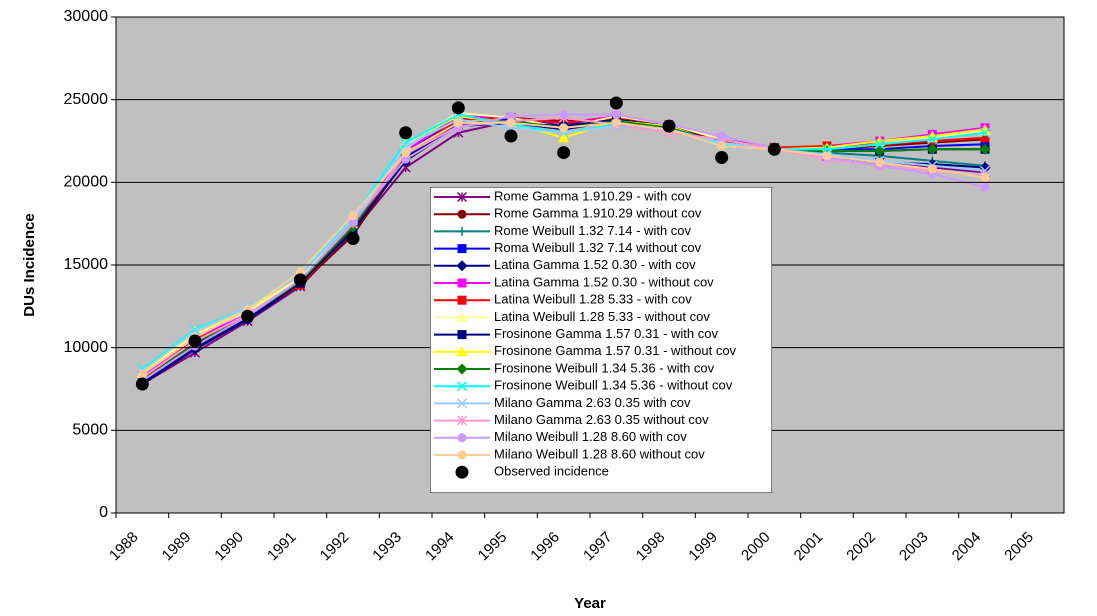  What do you see at coordinates (86, 264) in the screenshot?
I see `y-tick-label: 15000` at bounding box center [86, 264].